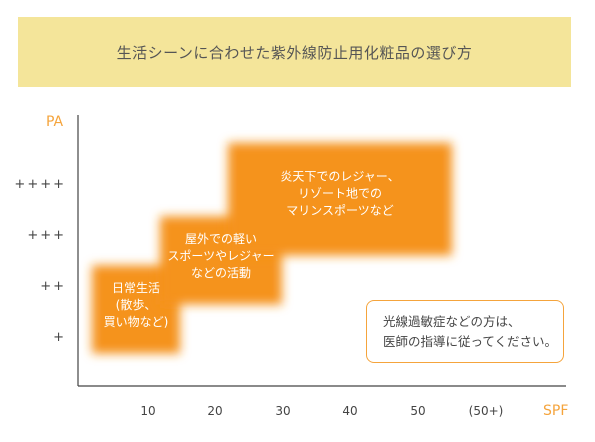  I want to click on chart-title: 生活シーンに合わせた紫外線防止用化粧品の選び方, so click(294, 52).